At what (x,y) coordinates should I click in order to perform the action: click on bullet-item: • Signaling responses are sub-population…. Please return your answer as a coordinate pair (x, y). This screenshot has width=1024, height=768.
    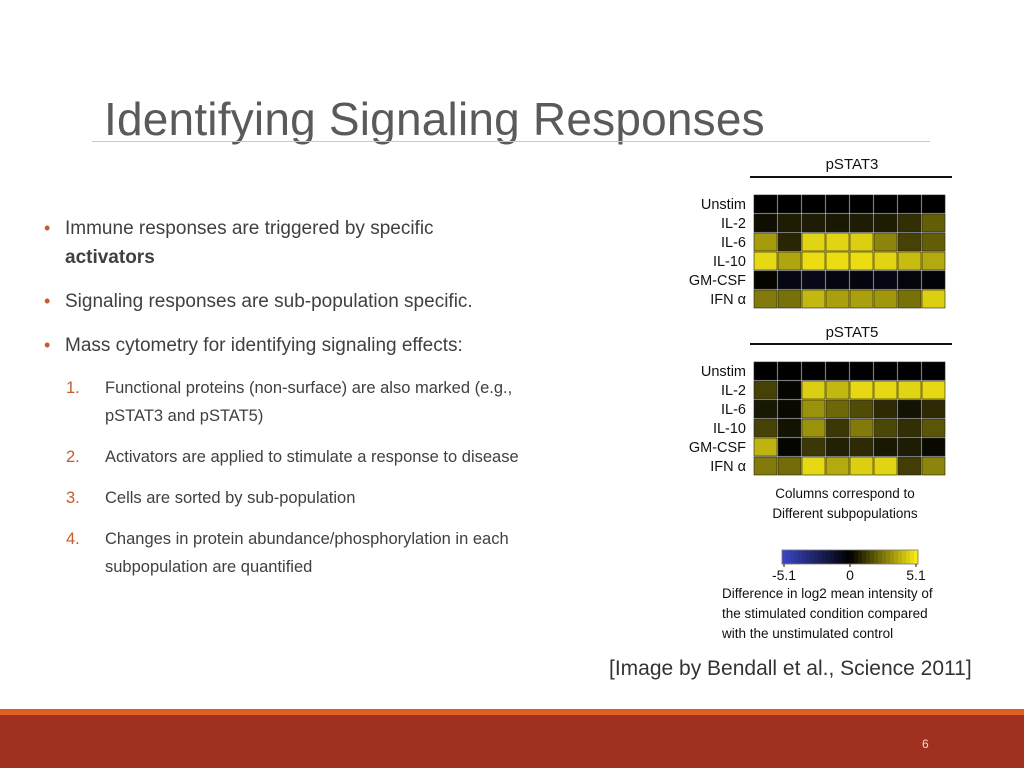
    Looking at the image, I should click on (304, 301).